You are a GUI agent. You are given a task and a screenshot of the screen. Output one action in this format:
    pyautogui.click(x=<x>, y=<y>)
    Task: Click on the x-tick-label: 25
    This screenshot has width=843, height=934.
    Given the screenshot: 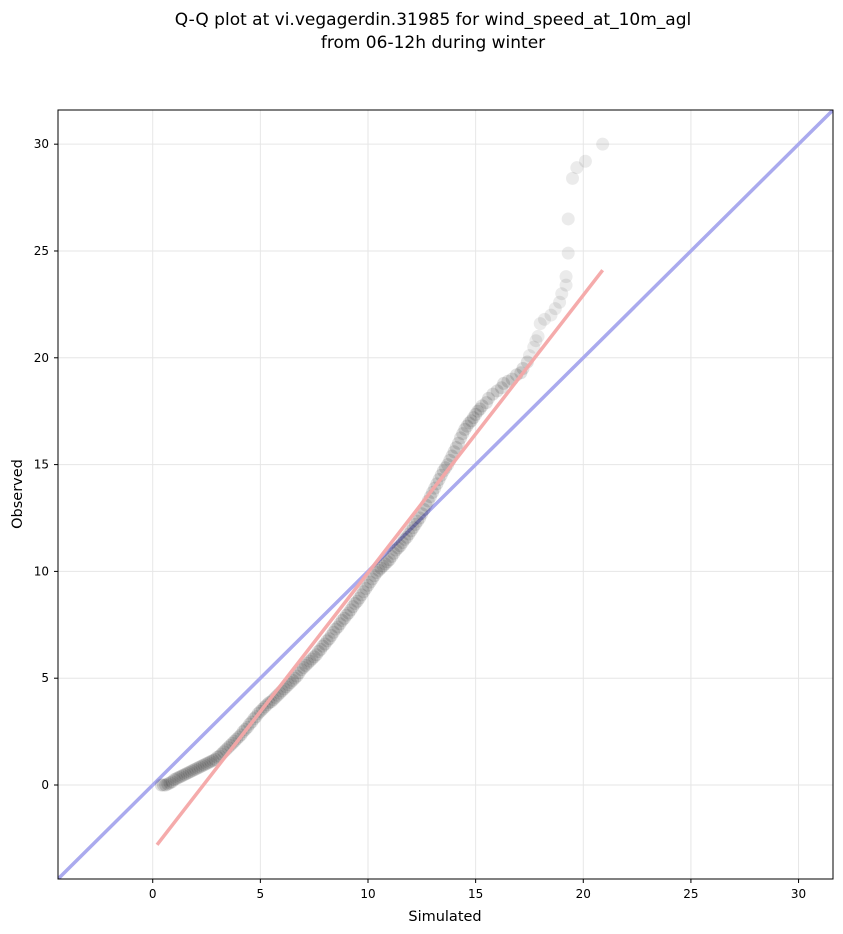 What is the action you would take?
    pyautogui.click(x=690, y=894)
    